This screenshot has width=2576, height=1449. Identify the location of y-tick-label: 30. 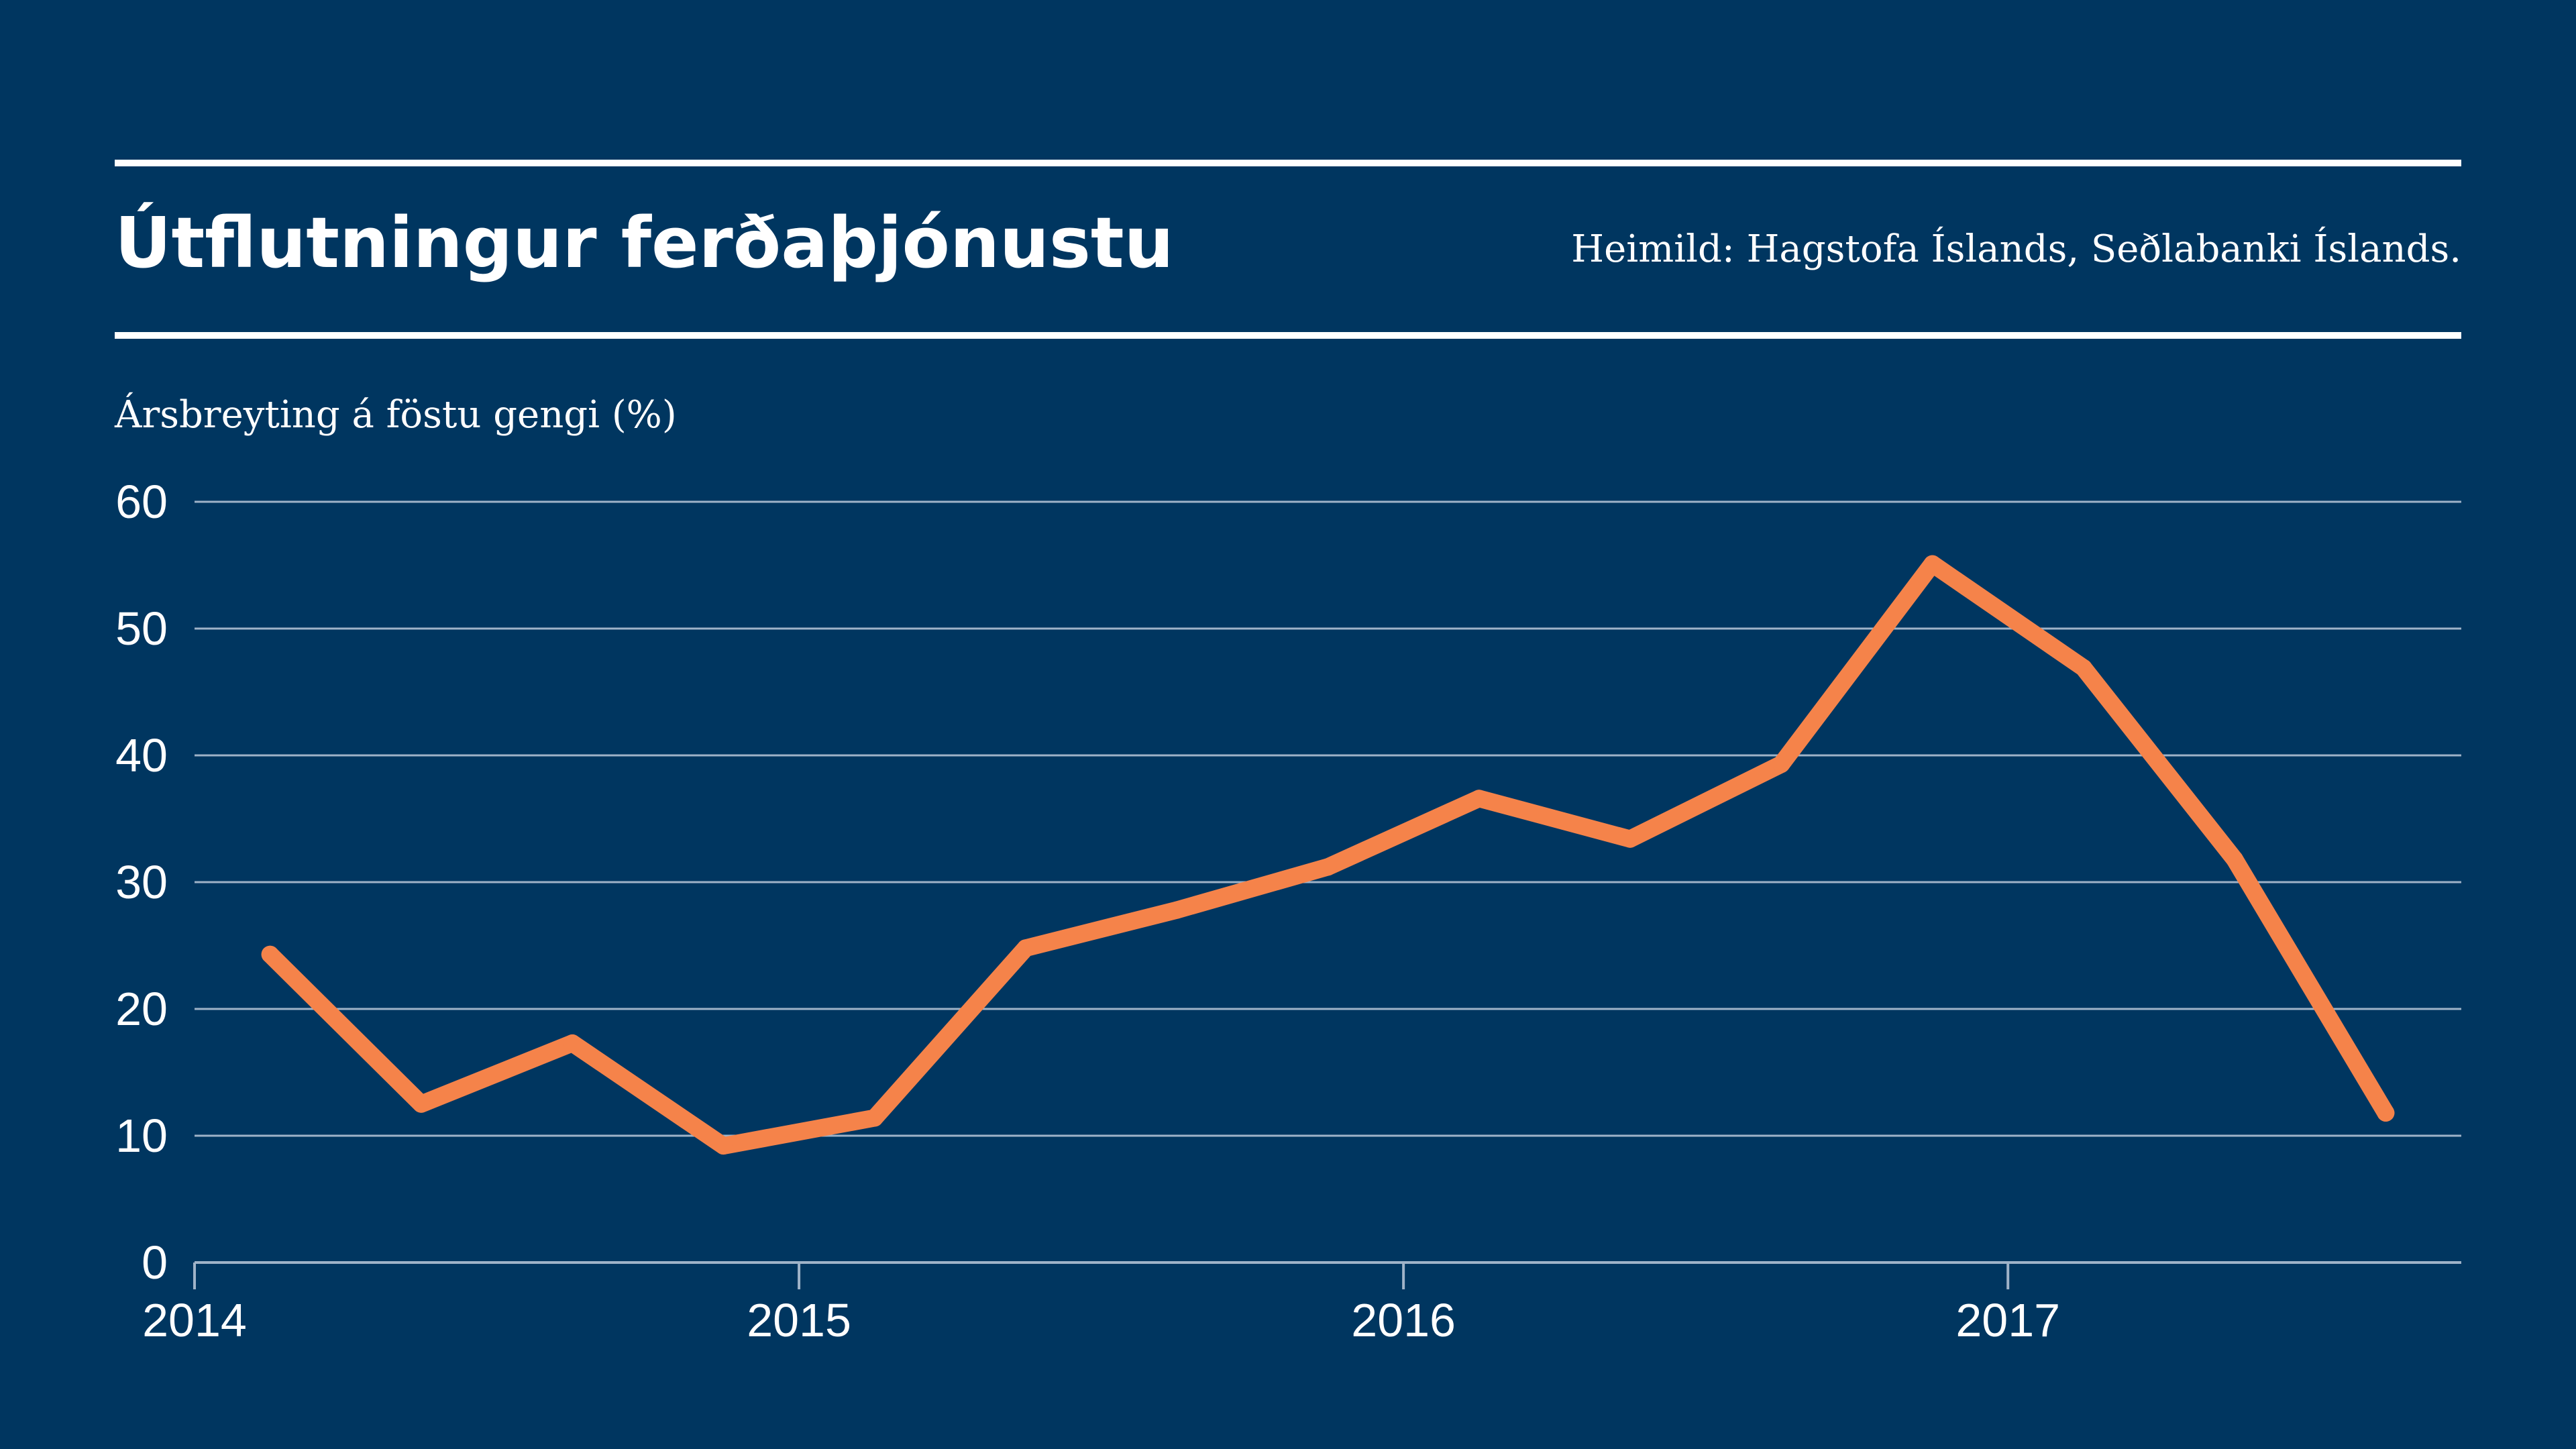
(141, 882).